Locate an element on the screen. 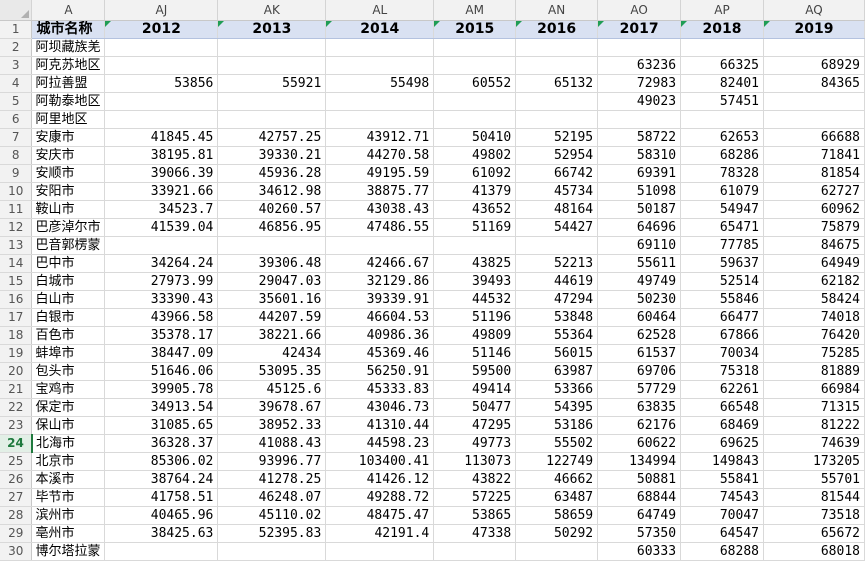 This screenshot has width=865, height=561. row-header: 16 is located at coordinates (16, 299).